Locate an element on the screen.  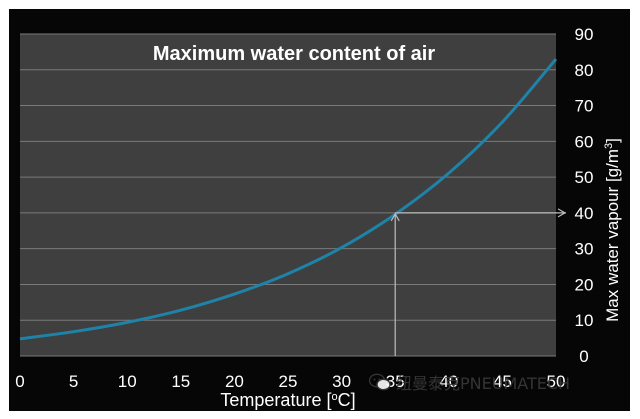
x-tick-label: 0 is located at coordinates (19, 381).